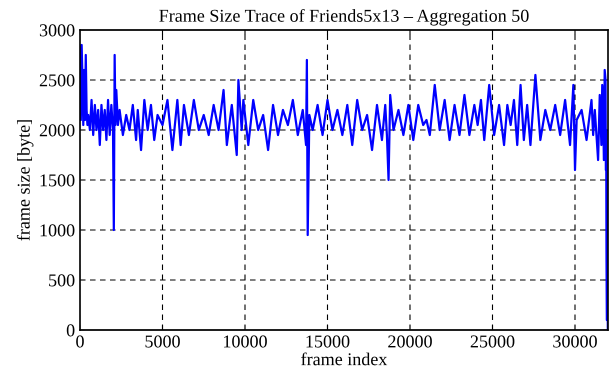  Describe the element at coordinates (344, 17) in the screenshot. I see `chart-title: Frame Size Trace of Friends5x13 – Aggregation 50` at that location.